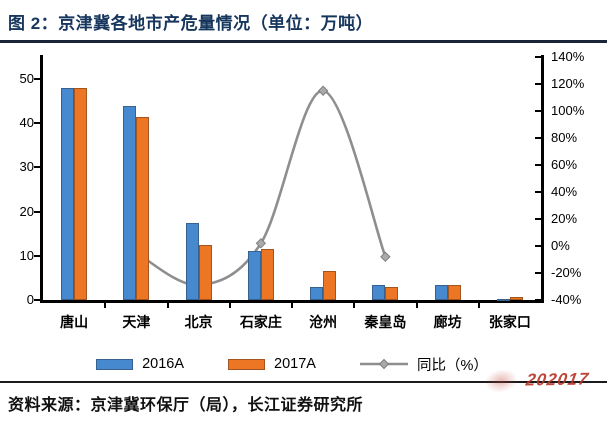  What do you see at coordinates (303, 41) in the screenshot?
I see `title-rule` at bounding box center [303, 41].